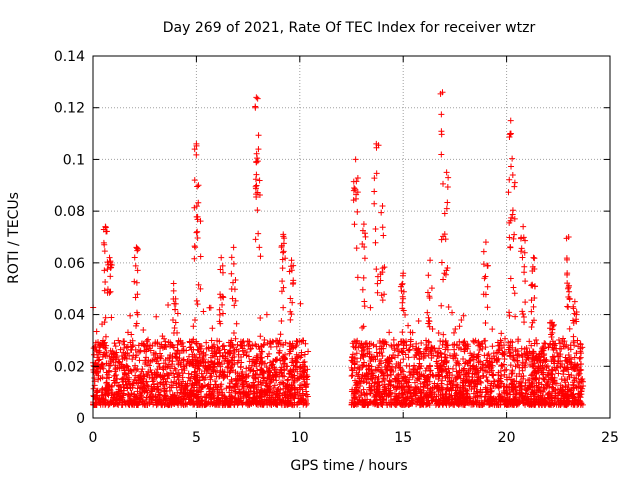 The width and height of the screenshot is (640, 480). I want to click on x-tick-label-0: 0, so click(93, 438).